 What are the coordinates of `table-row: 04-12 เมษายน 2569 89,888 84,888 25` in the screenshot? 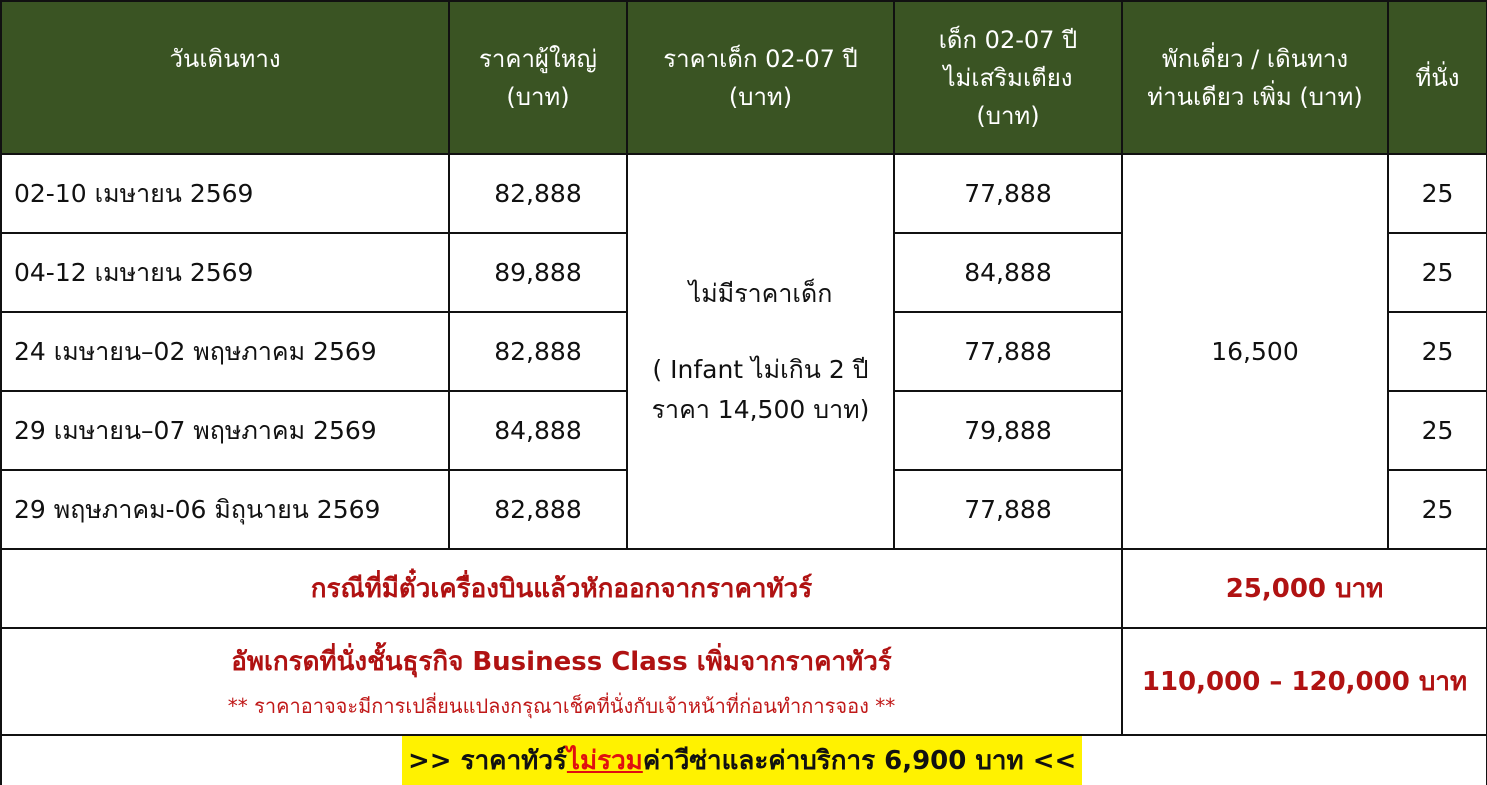 It's located at (743, 272).